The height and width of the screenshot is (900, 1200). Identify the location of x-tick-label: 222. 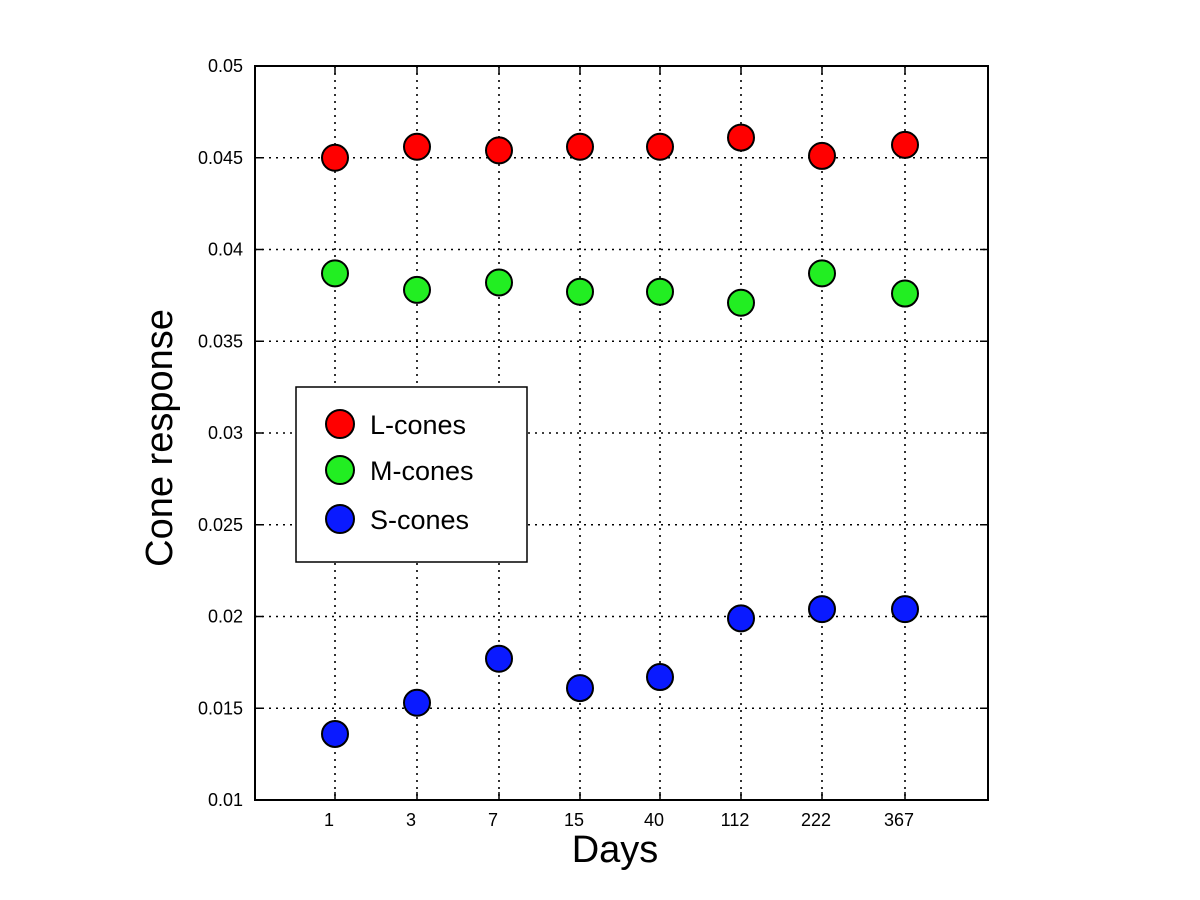
(816, 820).